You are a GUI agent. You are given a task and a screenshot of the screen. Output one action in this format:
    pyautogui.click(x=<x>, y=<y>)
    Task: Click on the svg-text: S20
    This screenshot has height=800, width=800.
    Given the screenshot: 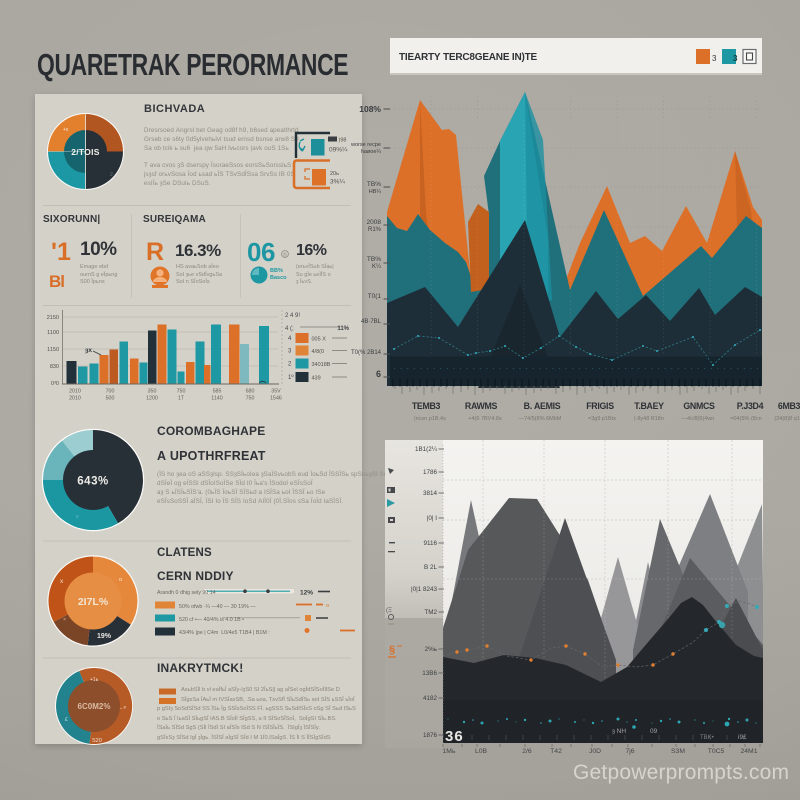 What is the action you would take?
    pyautogui.click(x=97, y=741)
    